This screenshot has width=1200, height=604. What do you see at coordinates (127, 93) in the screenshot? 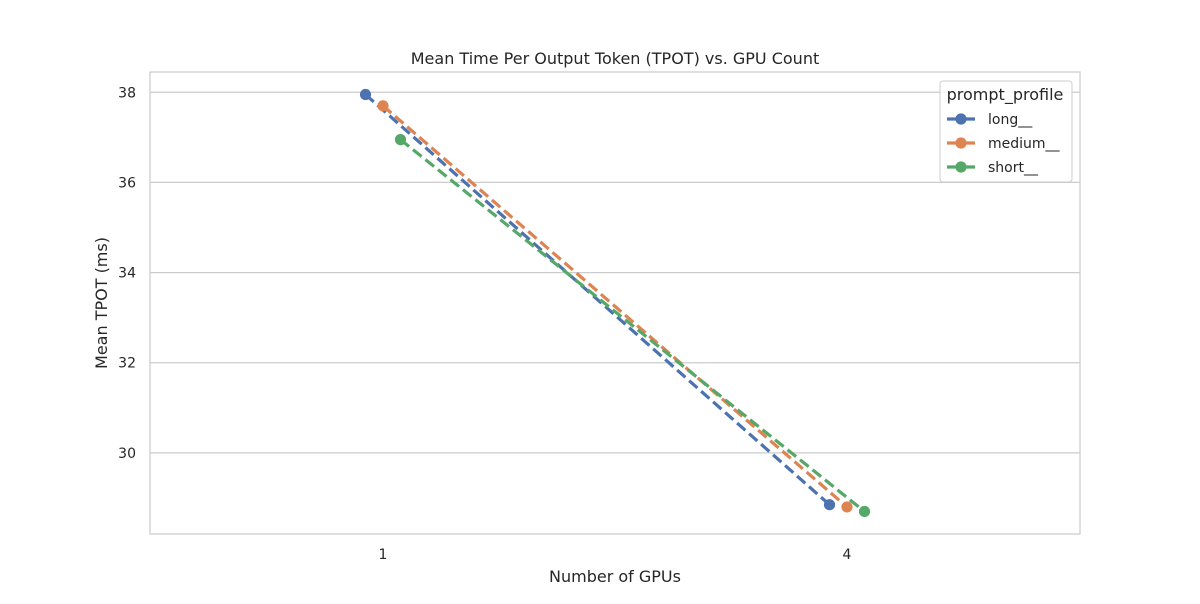
I see `y-tick-label: 38` at bounding box center [127, 93].